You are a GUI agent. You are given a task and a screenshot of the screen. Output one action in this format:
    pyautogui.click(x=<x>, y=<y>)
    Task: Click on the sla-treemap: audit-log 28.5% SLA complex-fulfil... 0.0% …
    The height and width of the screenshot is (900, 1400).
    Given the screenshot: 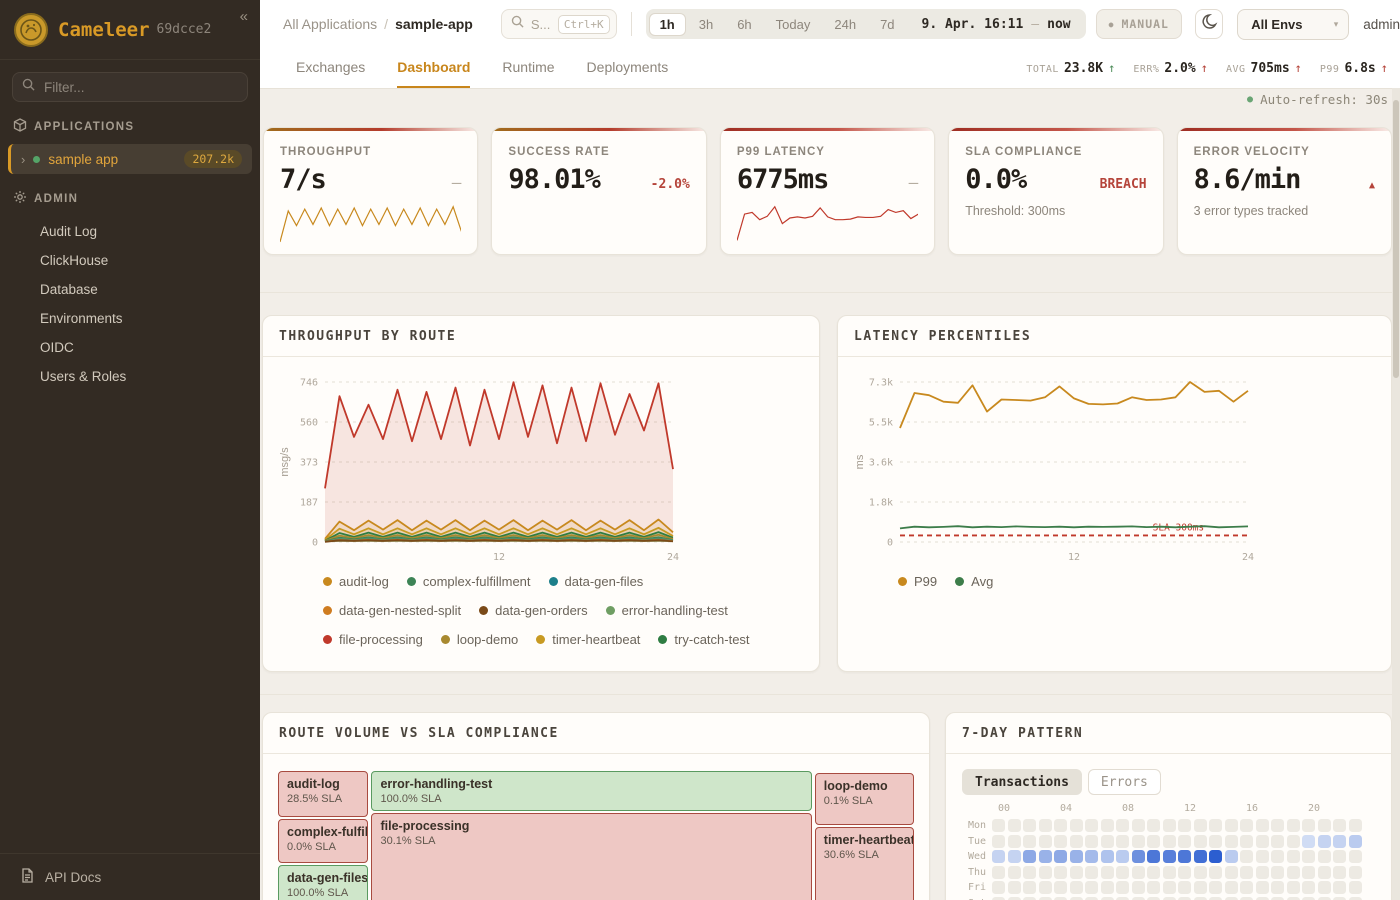 What is the action you would take?
    pyautogui.click(x=596, y=835)
    